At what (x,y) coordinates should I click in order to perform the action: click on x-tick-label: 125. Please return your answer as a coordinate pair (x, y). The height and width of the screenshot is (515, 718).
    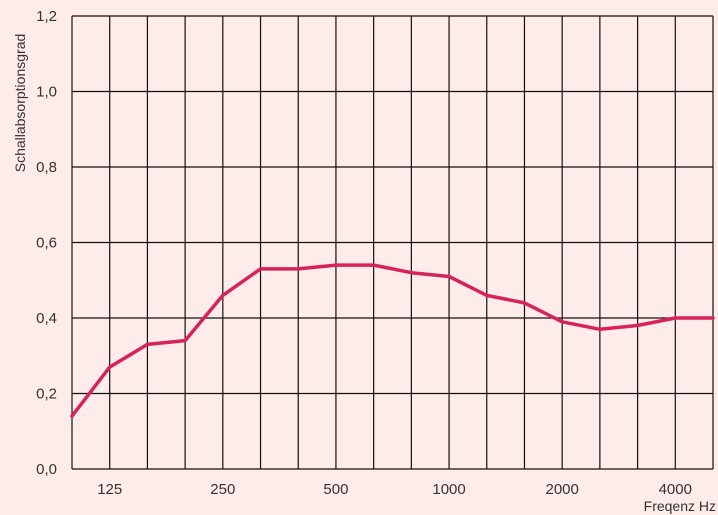
    Looking at the image, I should click on (109, 489).